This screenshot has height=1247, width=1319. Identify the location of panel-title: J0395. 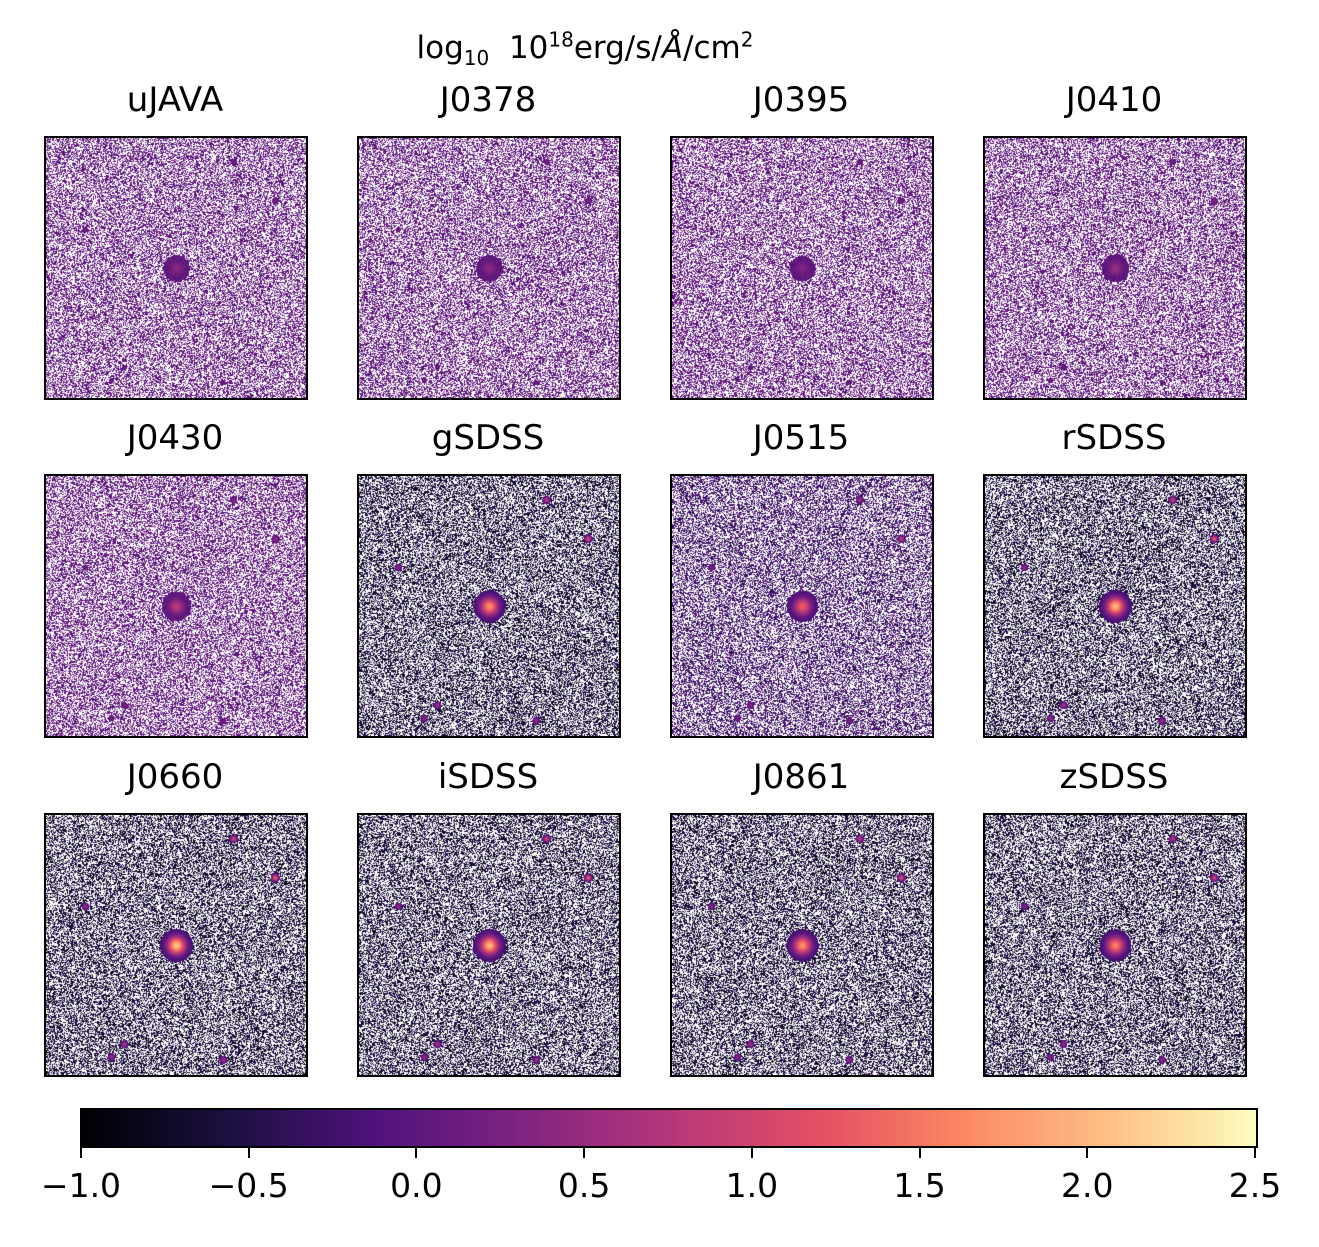
(801, 100).